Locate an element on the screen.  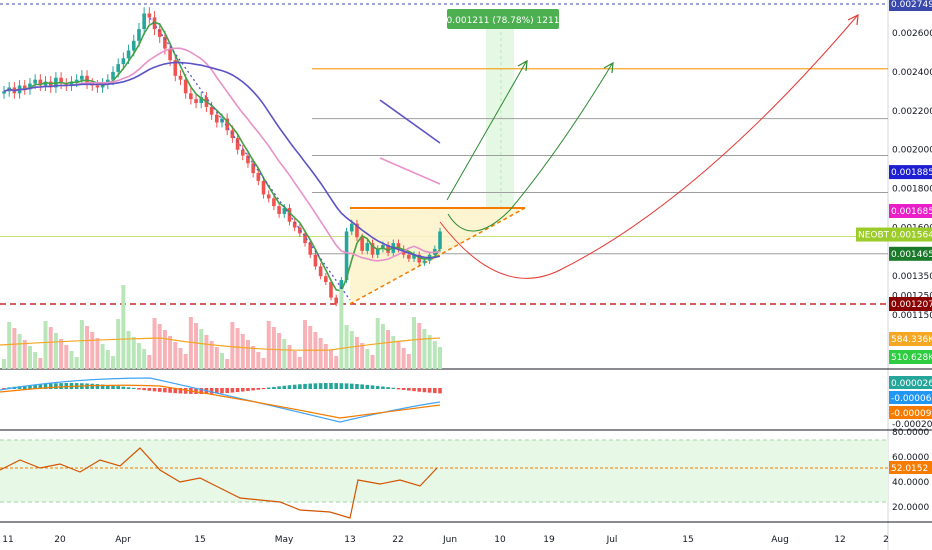
price-badge-label: 0.001207 is located at coordinates (911, 305).